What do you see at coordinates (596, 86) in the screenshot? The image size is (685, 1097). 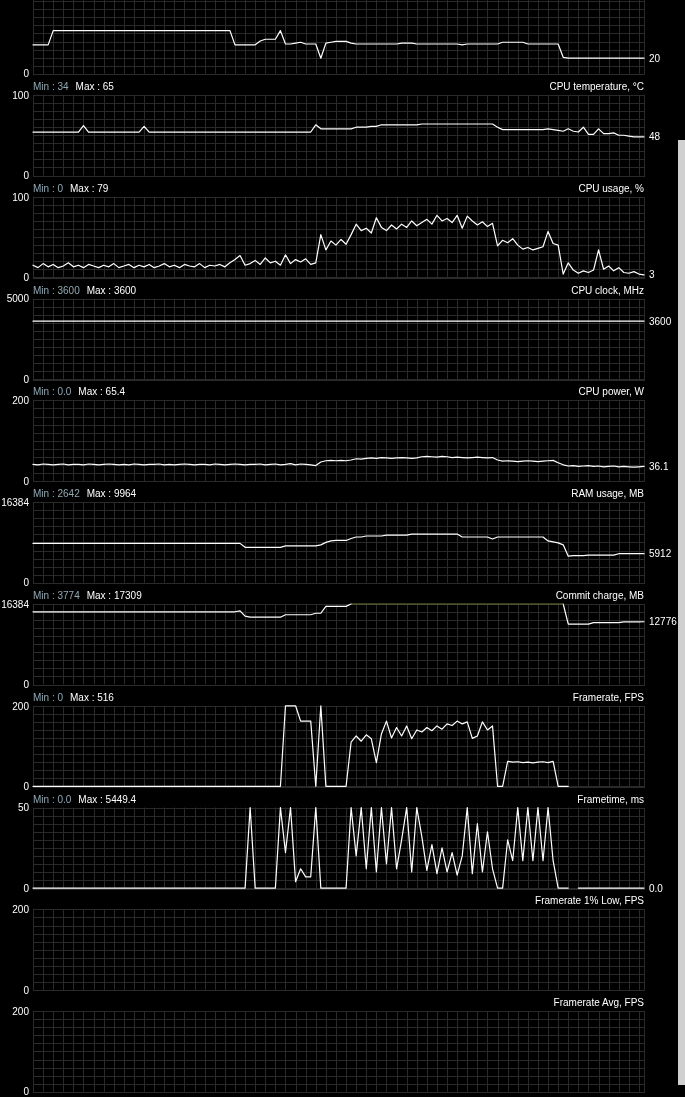 I see `chart-title: CPU temperature, °C` at bounding box center [596, 86].